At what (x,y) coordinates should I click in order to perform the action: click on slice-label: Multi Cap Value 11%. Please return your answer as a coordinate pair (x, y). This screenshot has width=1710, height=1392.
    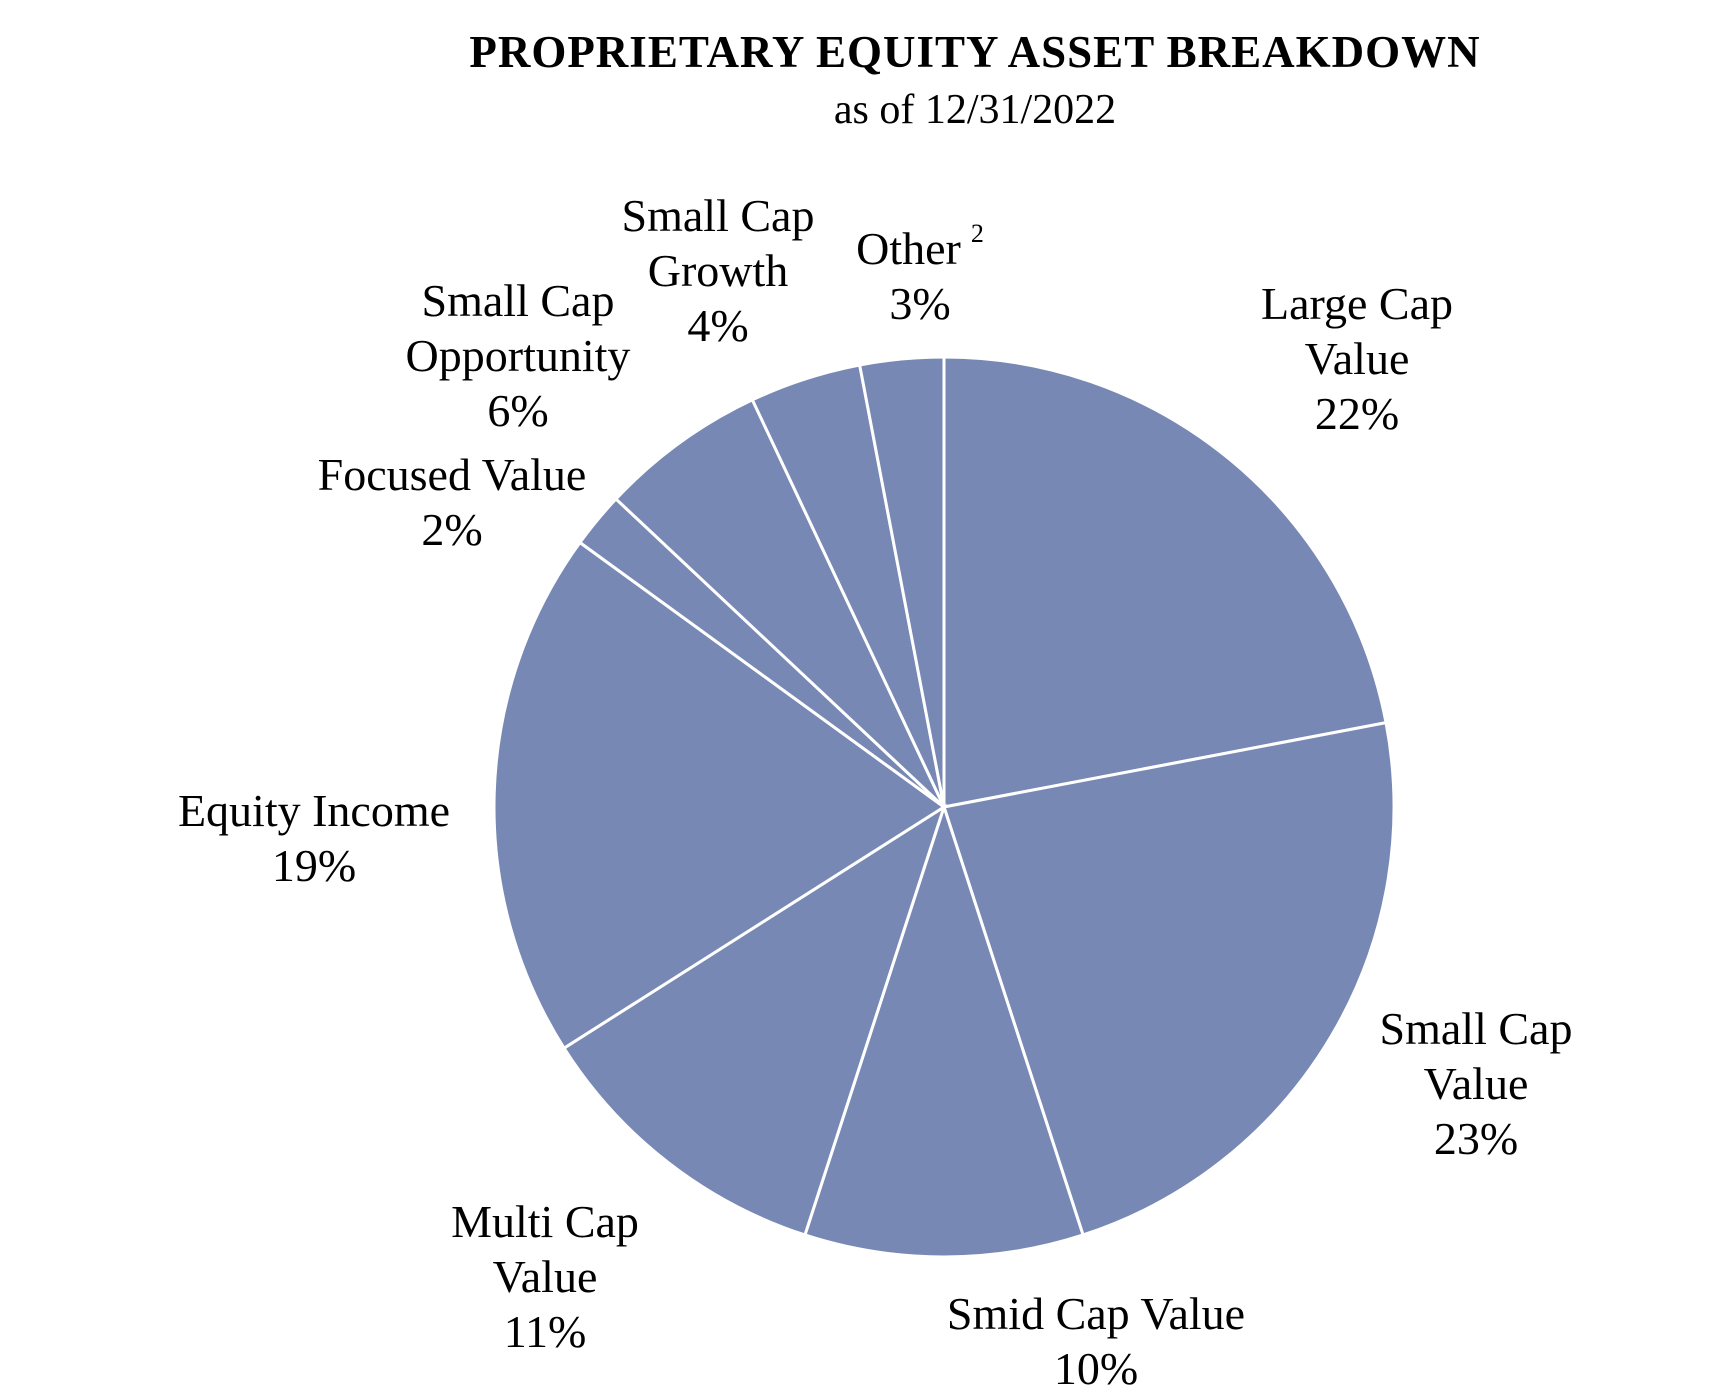
    Looking at the image, I should click on (545, 1276).